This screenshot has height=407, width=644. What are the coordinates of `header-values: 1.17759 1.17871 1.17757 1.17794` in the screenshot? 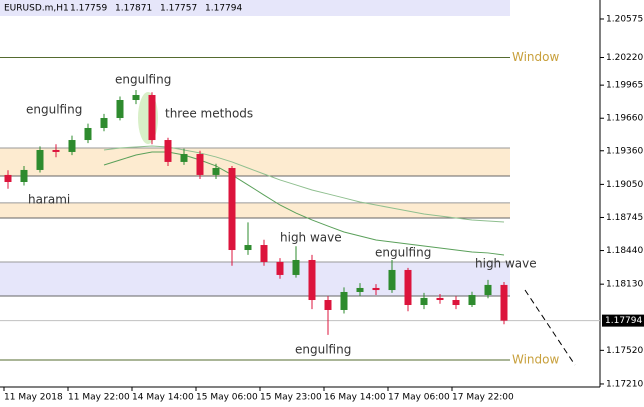 It's located at (156, 9).